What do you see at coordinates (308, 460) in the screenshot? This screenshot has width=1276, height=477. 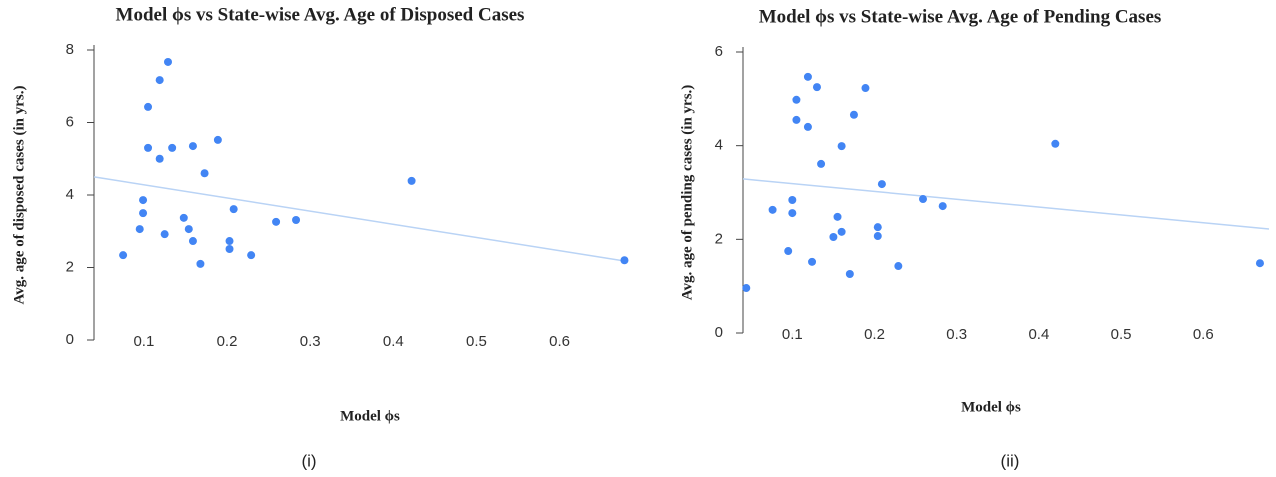 I see `caption: (i)` at bounding box center [308, 460].